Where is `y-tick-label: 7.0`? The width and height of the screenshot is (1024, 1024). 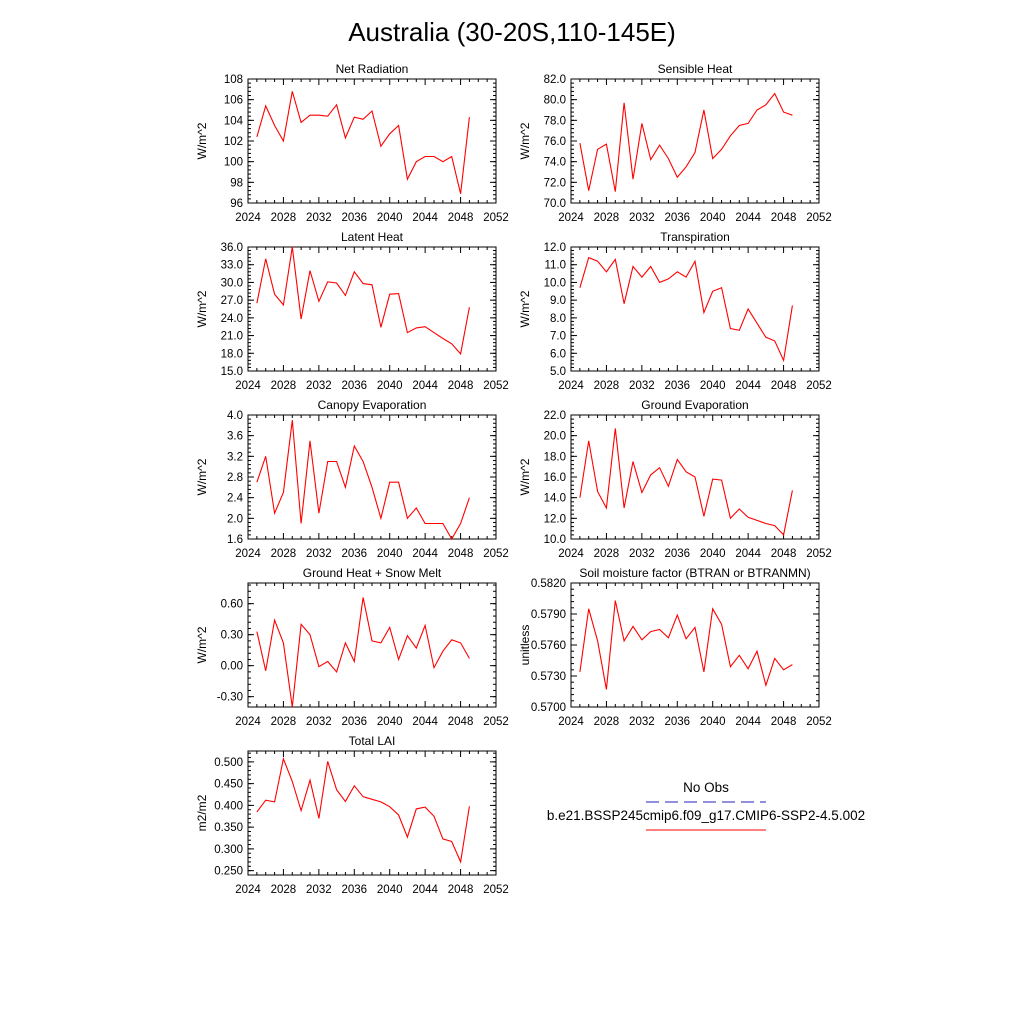
y-tick-label: 7.0 is located at coordinates (558, 337).